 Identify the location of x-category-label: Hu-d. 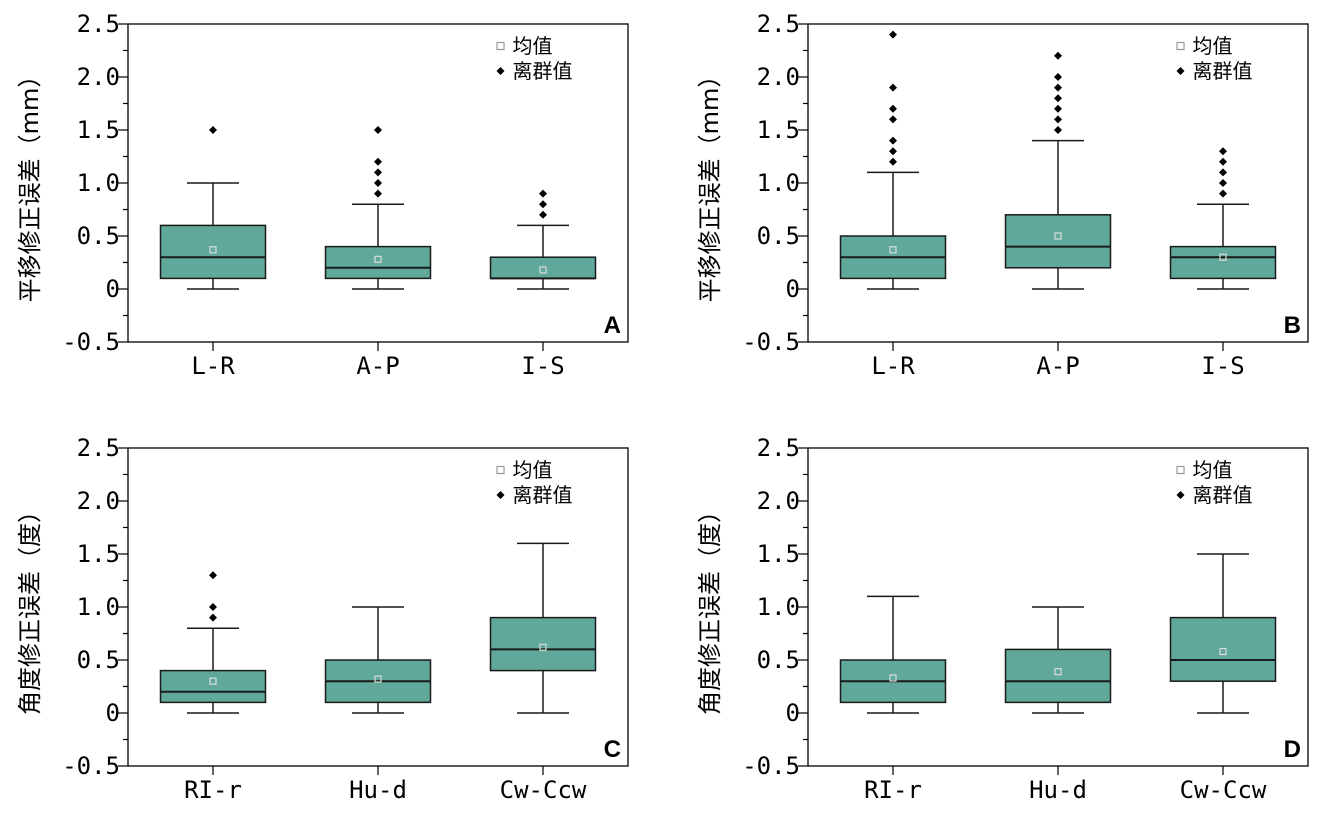
(1058, 790).